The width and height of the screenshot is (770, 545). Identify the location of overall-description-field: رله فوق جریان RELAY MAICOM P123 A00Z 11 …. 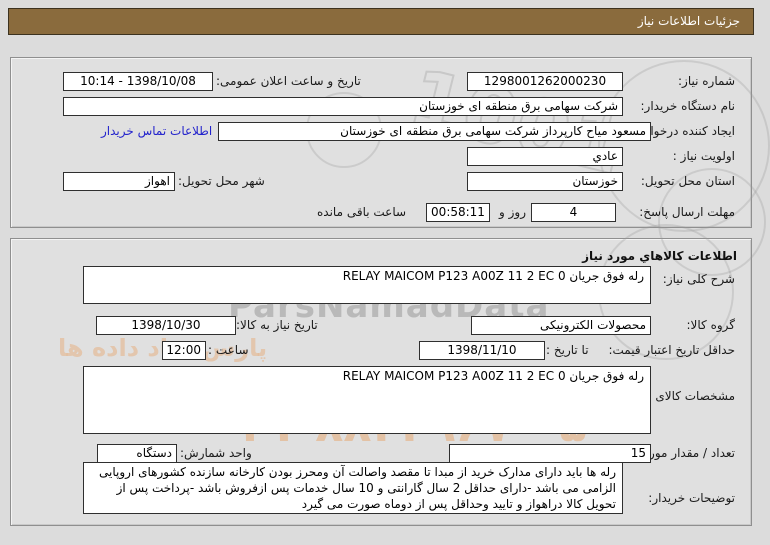
(367, 285).